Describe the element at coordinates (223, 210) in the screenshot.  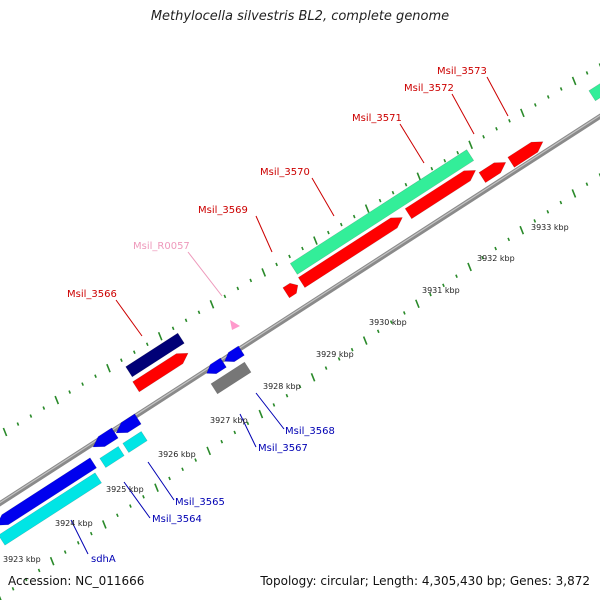
I see `gene-label-msil-3569: Msil_3569` at that location.